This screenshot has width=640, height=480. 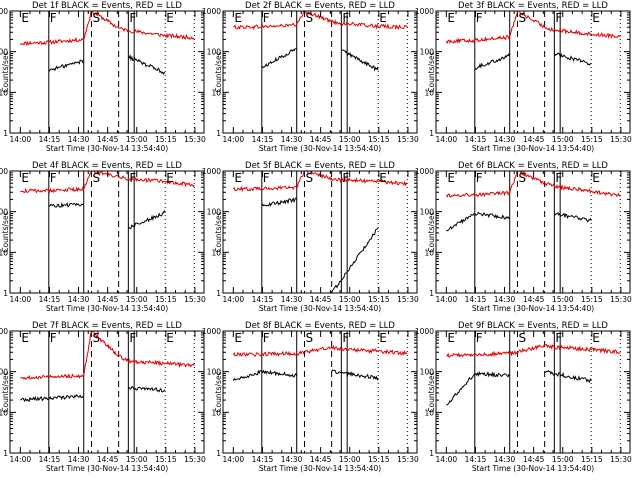 What do you see at coordinates (533, 6) in the screenshot?
I see `panel-title: Det 3f BLACK = Events, RED = LLD` at bounding box center [533, 6].